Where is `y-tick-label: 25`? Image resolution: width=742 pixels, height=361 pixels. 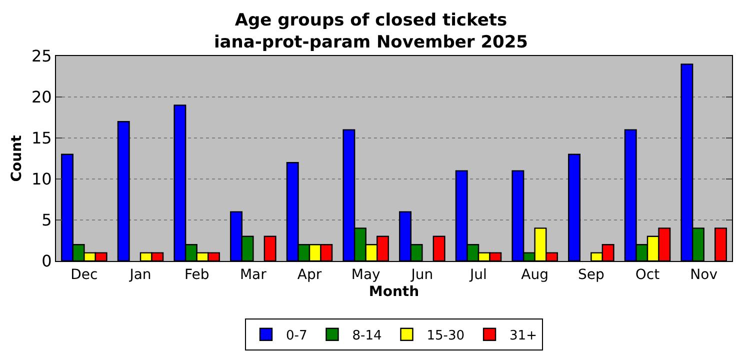
y-tick-label: 25 is located at coordinates (41, 56).